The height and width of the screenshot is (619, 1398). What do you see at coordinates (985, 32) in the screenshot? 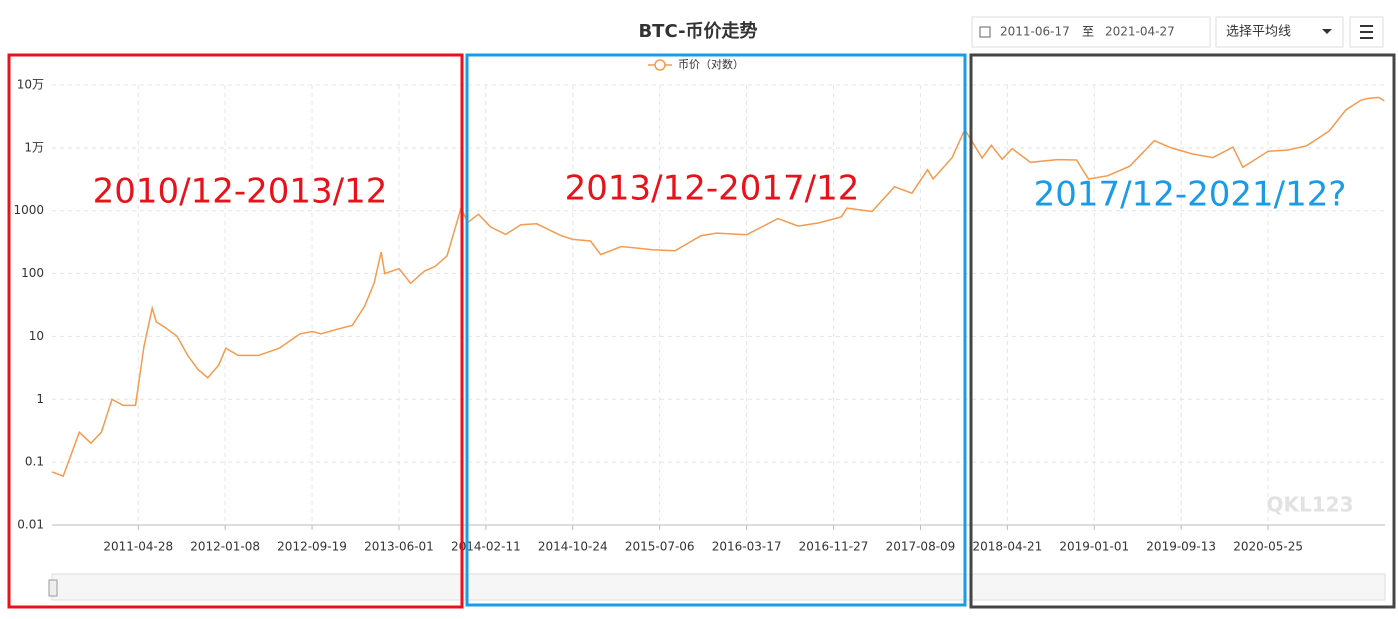
I see `calendar-icon` at bounding box center [985, 32].